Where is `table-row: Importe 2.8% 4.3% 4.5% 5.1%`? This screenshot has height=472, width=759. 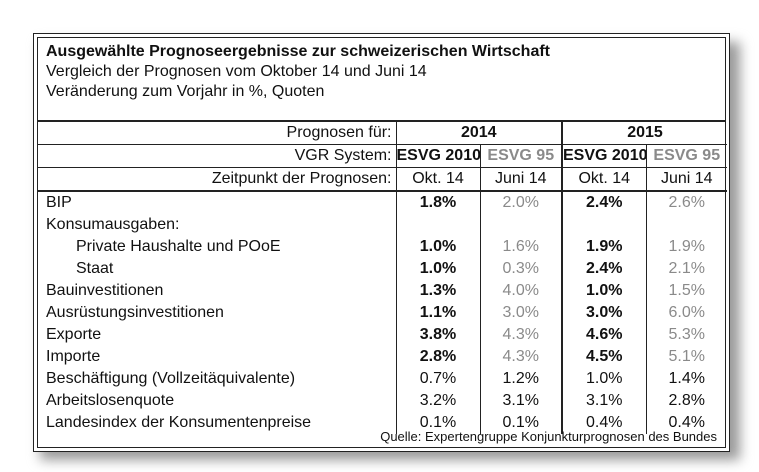 table-row: Importe 2.8% 4.3% 4.5% 5.1% is located at coordinates (382, 357).